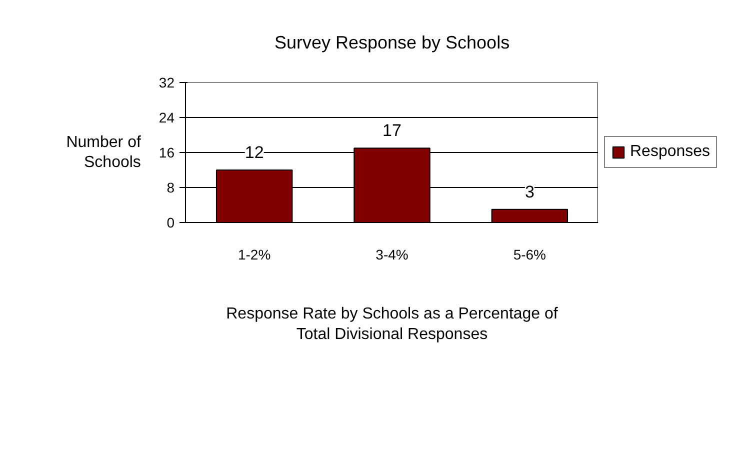  What do you see at coordinates (670, 152) in the screenshot?
I see `legend-label: Responses` at bounding box center [670, 152].